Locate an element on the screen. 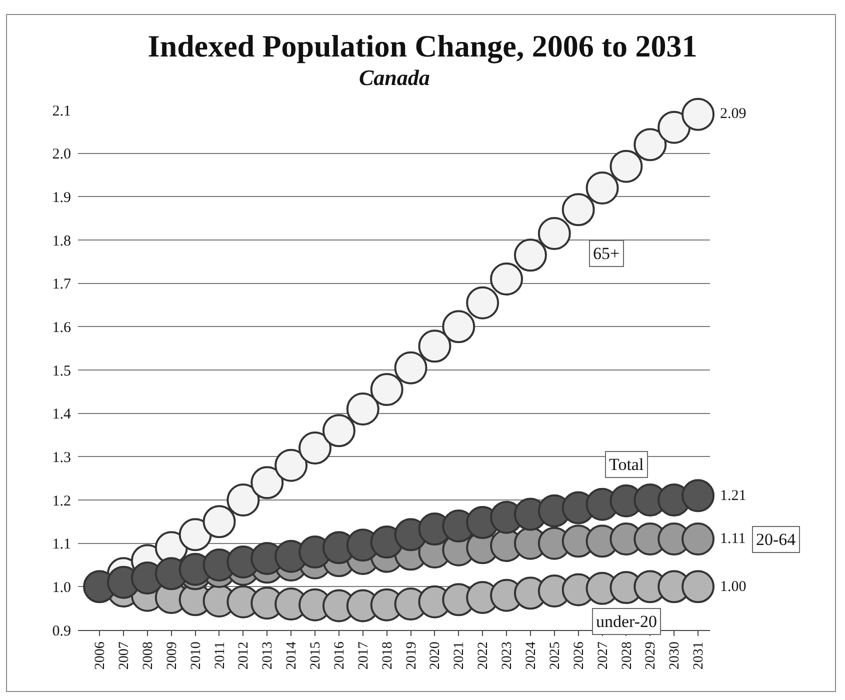  x-tick-label: 2020 is located at coordinates (436, 656).